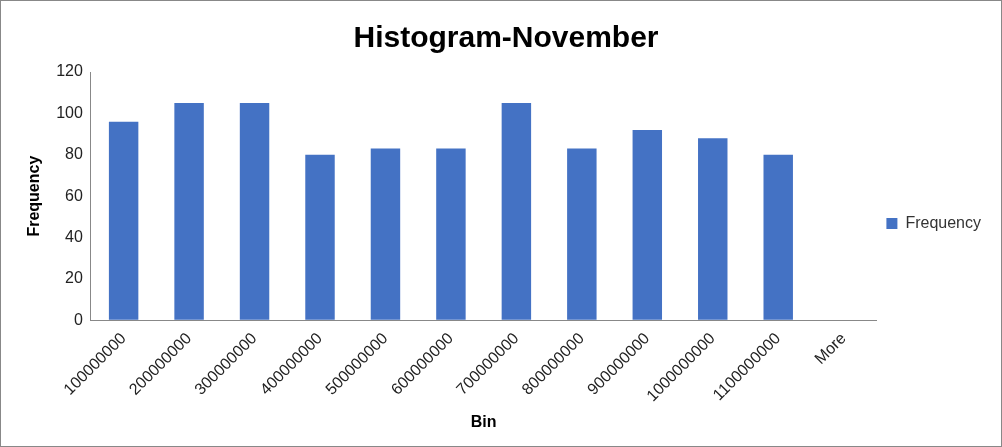 The height and width of the screenshot is (447, 1002). I want to click on y-tick-label: 80, so click(74, 154).